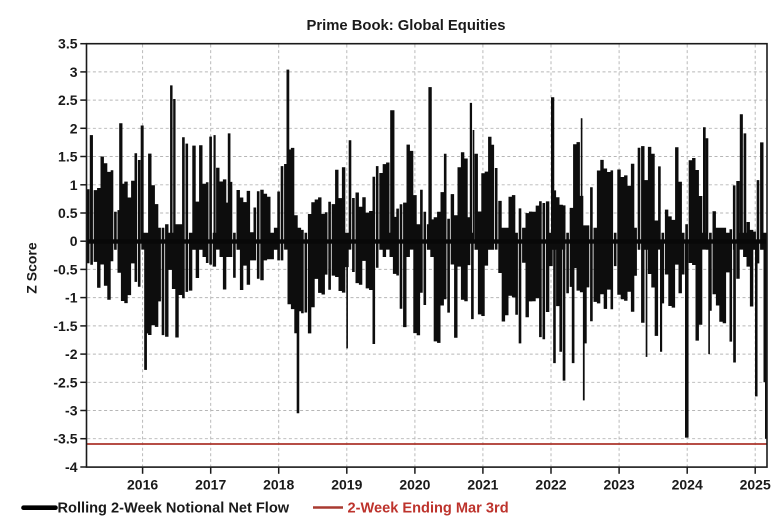  What do you see at coordinates (68, 100) in the screenshot?
I see `svg-text: 2.5` at bounding box center [68, 100].